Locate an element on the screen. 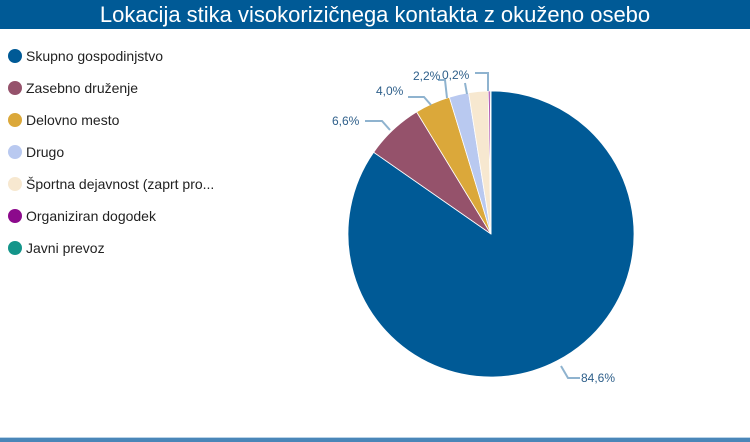 This screenshot has width=750, height=442. legend-label: Zasebno druženje is located at coordinates (82, 88).